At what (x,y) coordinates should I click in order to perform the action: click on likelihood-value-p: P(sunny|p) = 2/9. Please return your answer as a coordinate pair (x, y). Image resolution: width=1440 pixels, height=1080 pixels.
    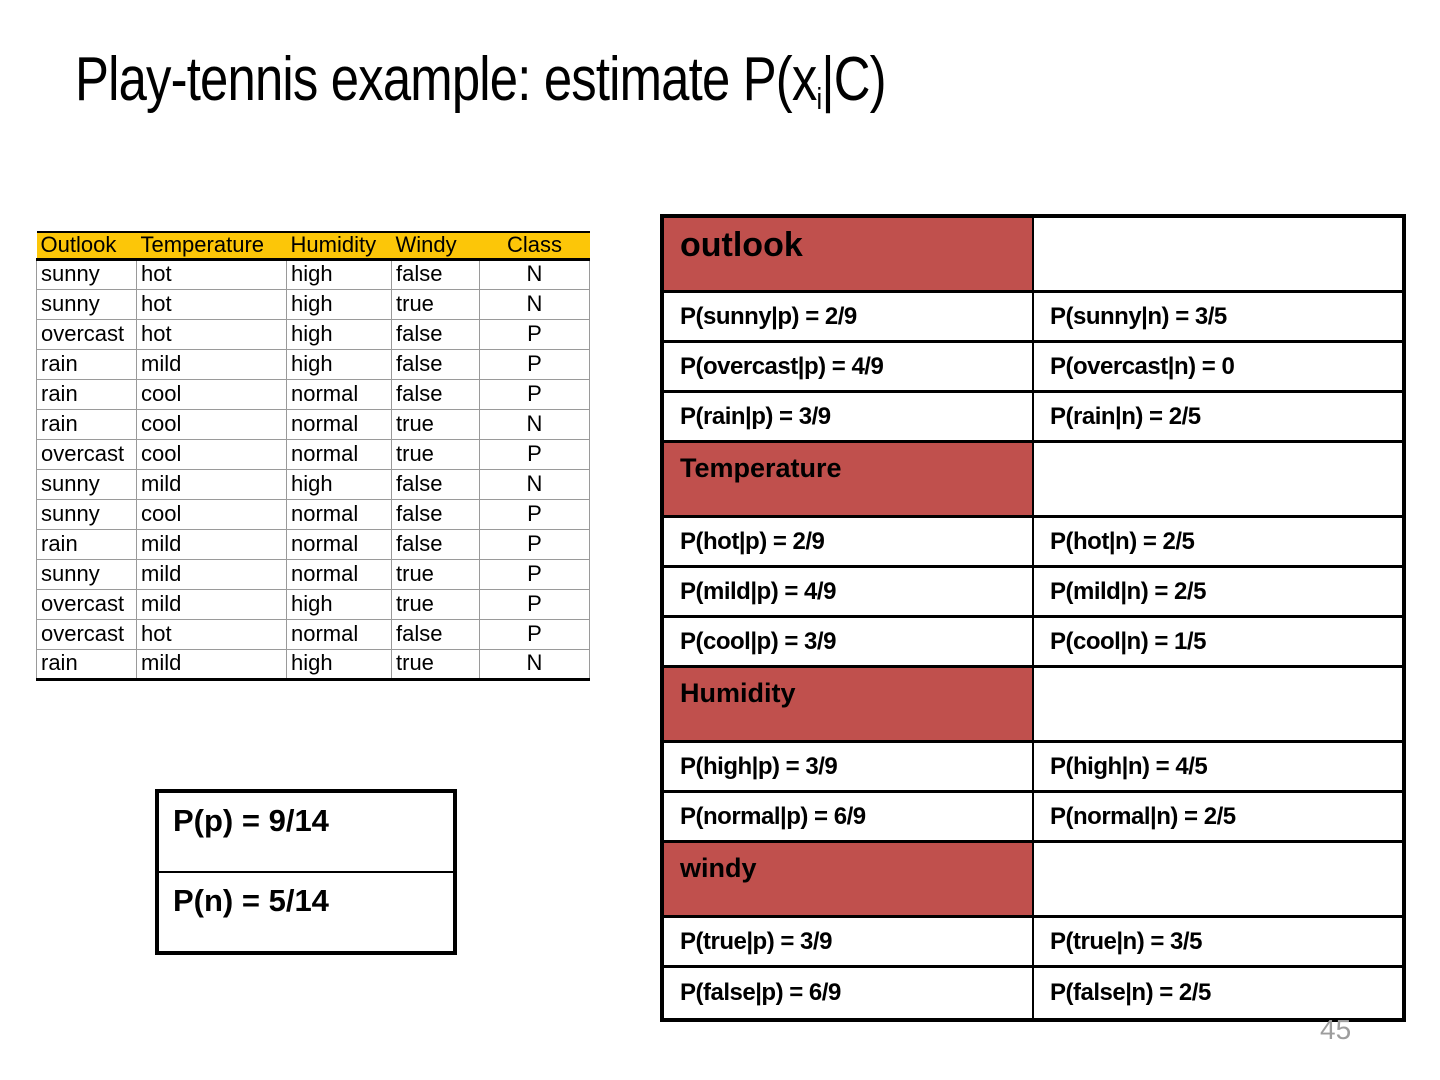
    Looking at the image, I should click on (849, 316).